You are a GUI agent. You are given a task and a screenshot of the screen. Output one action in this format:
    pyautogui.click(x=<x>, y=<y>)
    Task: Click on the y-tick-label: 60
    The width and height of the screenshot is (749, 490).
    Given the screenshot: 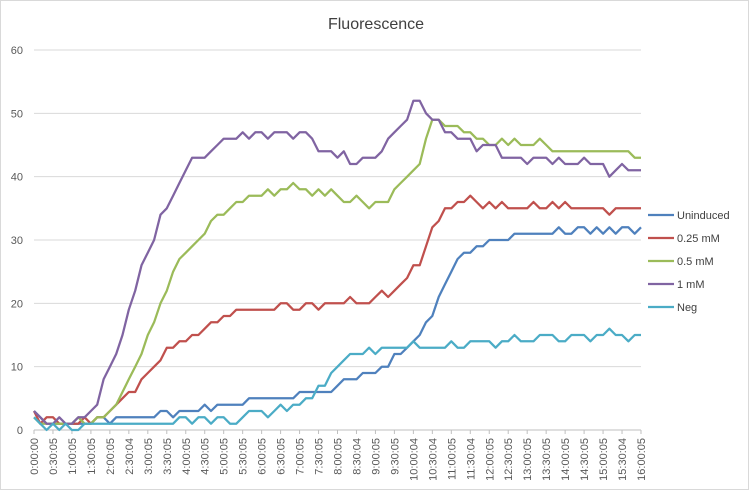 What is the action you would take?
    pyautogui.click(x=17, y=51)
    